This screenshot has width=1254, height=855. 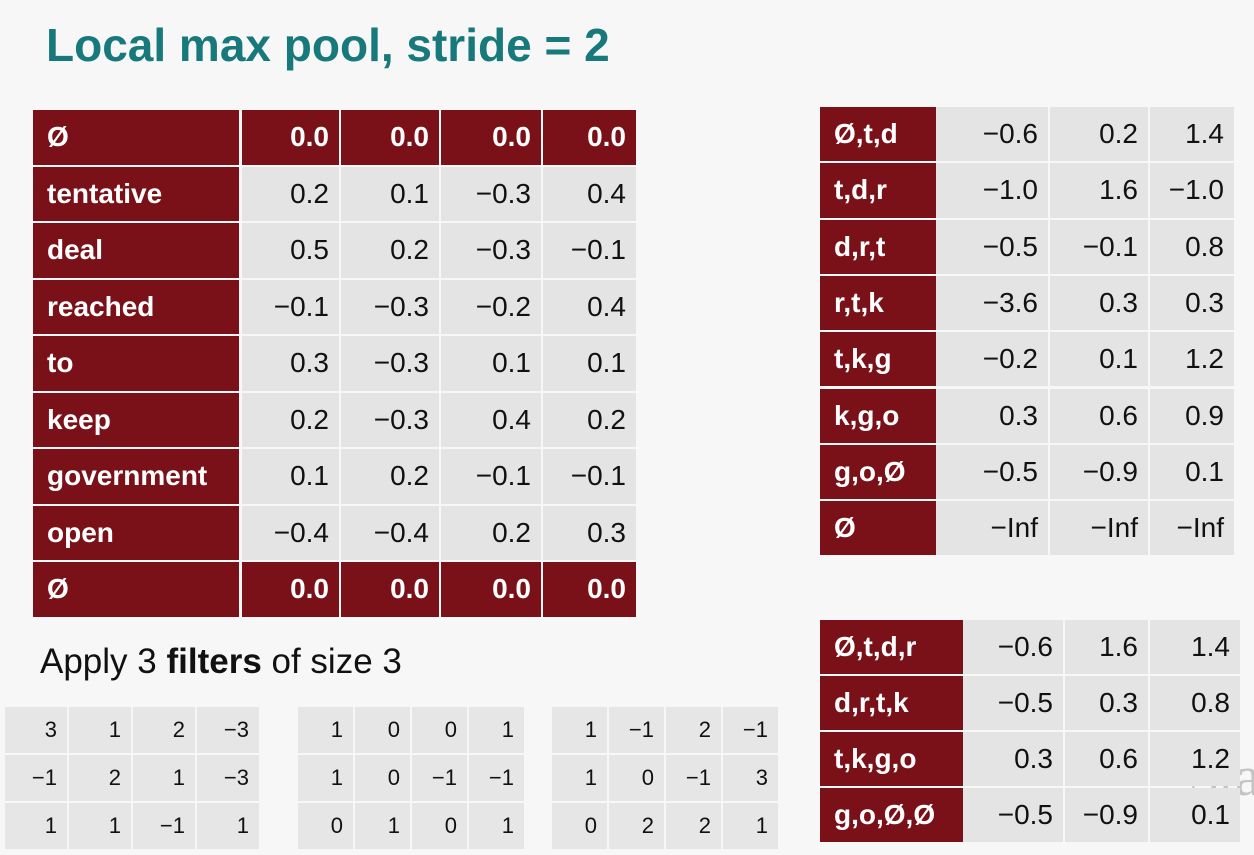 What do you see at coordinates (136, 193) in the screenshot?
I see `row-label: tentative` at bounding box center [136, 193].